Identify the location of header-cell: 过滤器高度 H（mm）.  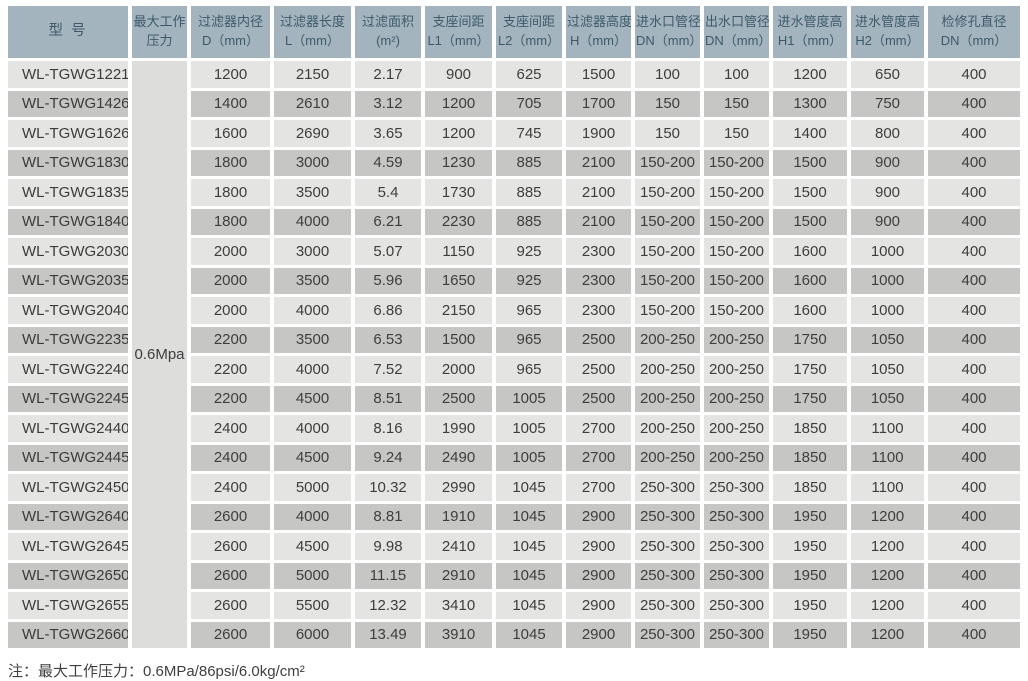
(598, 32).